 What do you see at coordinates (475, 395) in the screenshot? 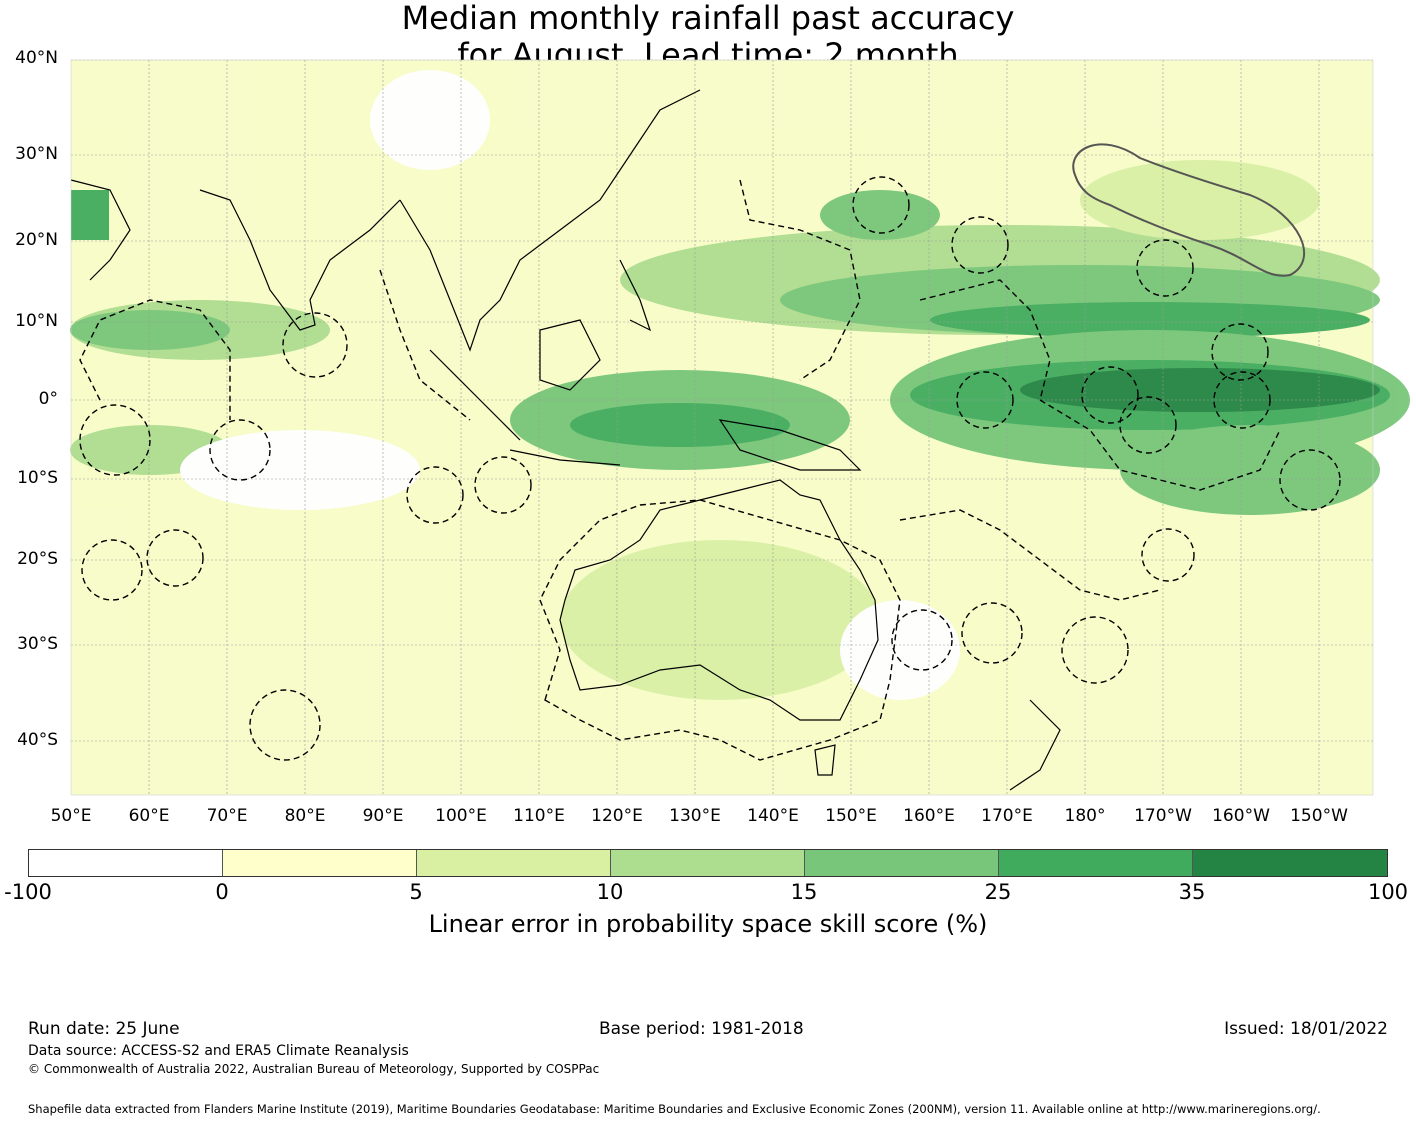
I see `sumatra-coastline` at bounding box center [475, 395].